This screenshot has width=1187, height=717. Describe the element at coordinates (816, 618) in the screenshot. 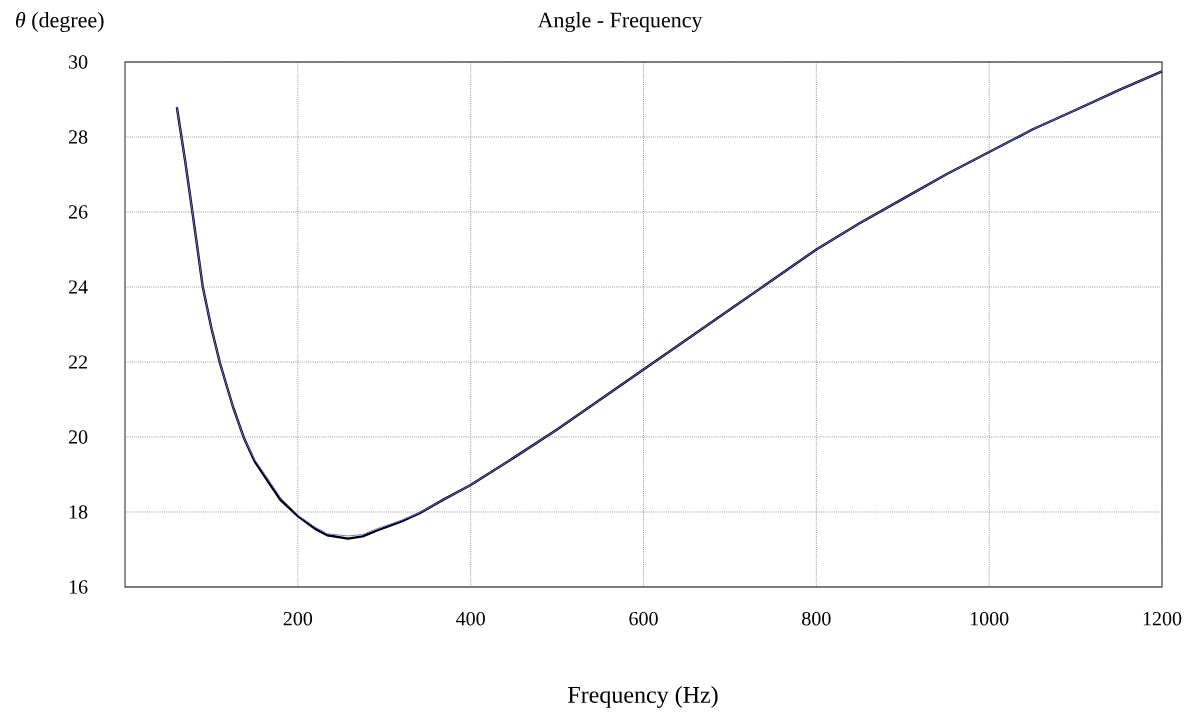

I see `x-tick-label: 800` at that location.